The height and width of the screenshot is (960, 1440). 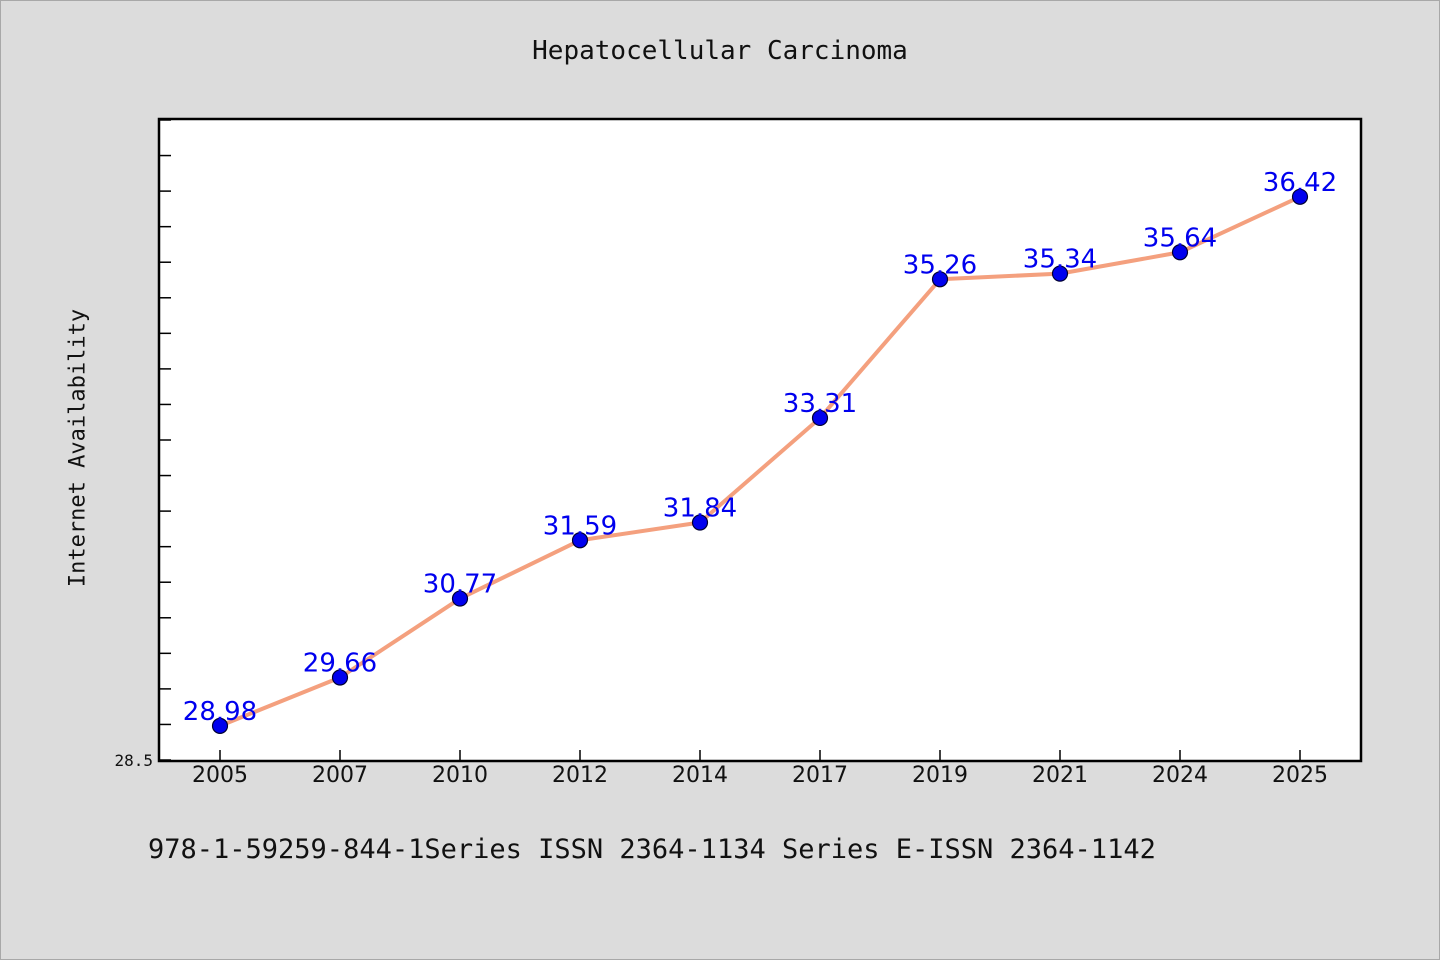 I want to click on data-label: 30.77, so click(x=460, y=585).